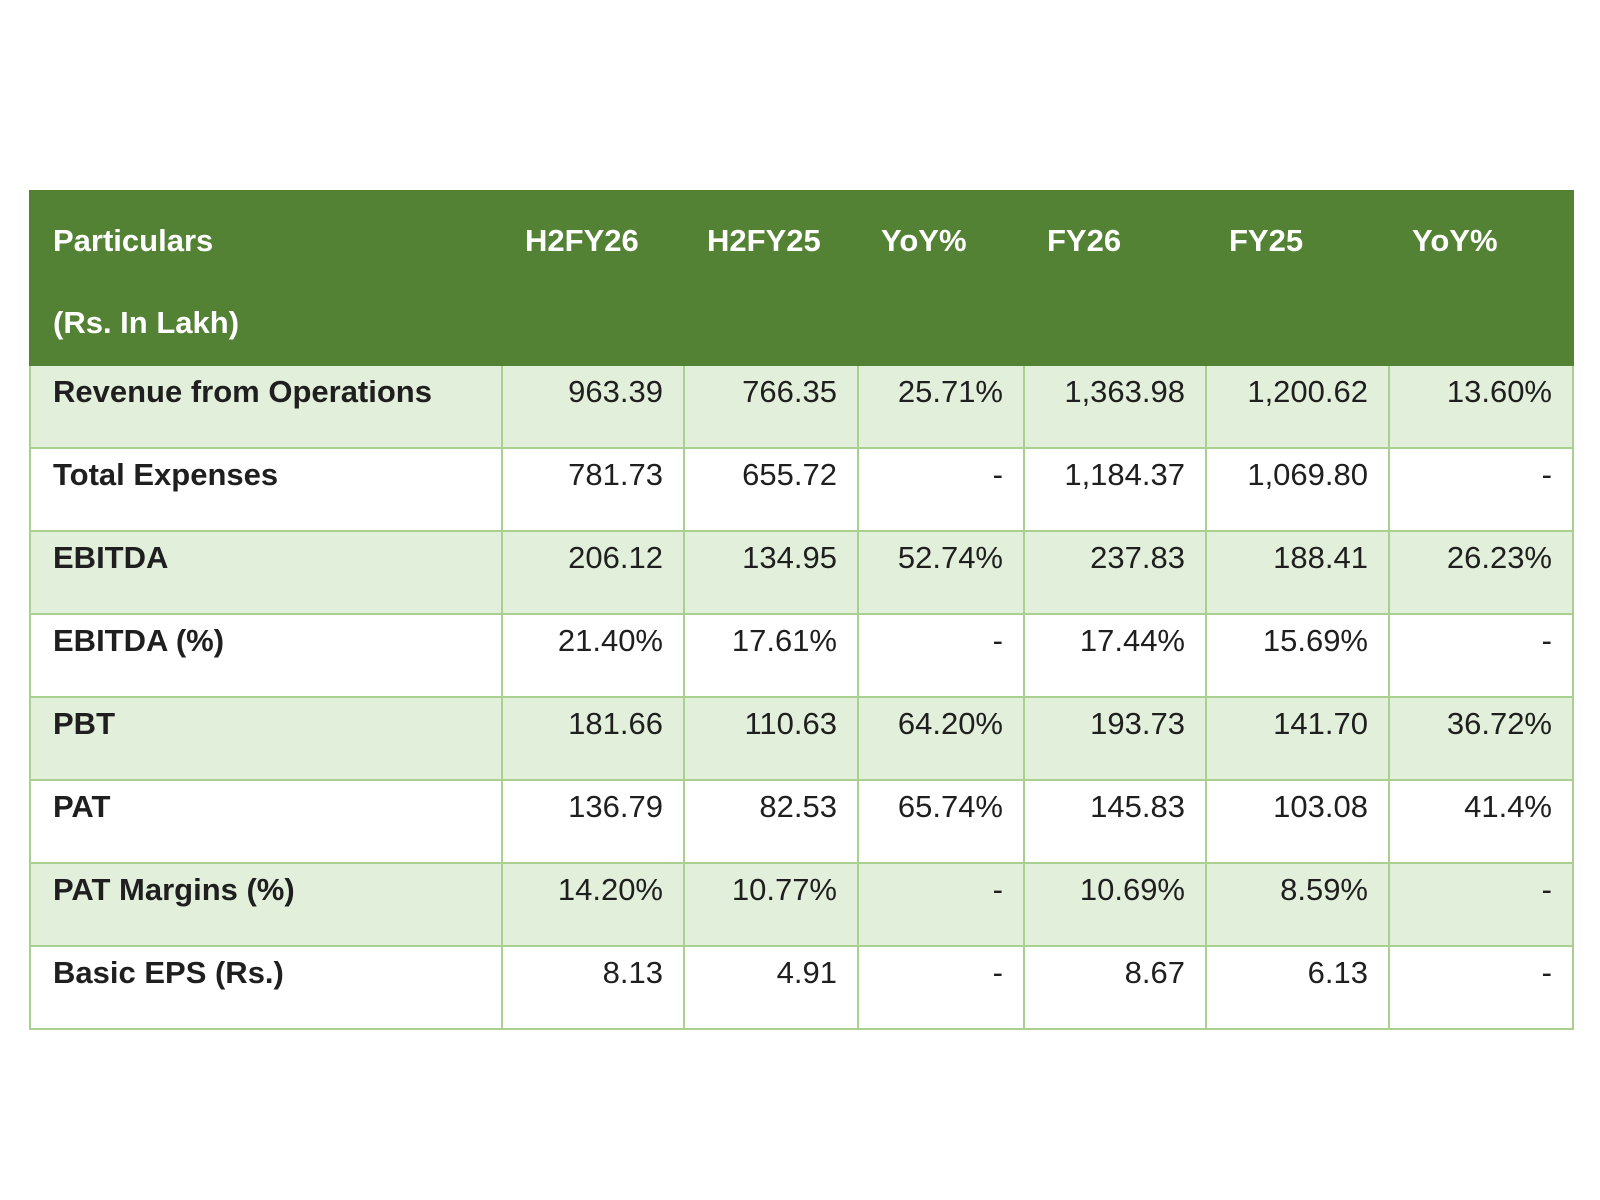  What do you see at coordinates (771, 572) in the screenshot?
I see `cell-value: 134.95` at bounding box center [771, 572].